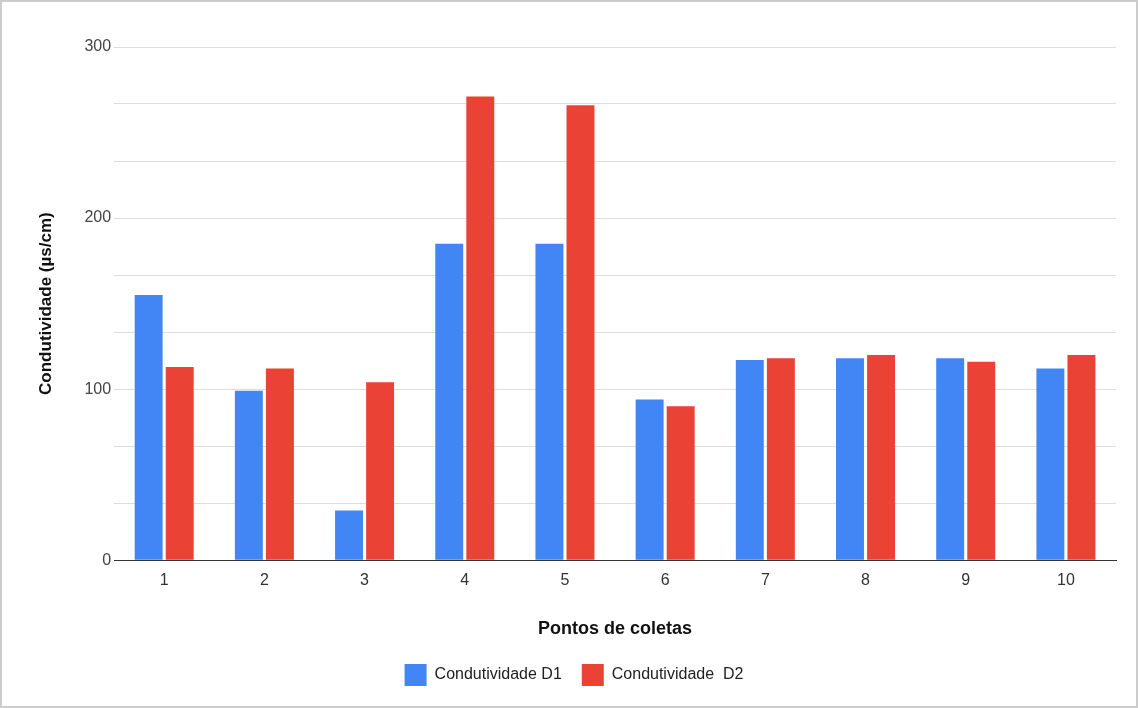 The width and height of the screenshot is (1138, 708). I want to click on x-tick-label: 8, so click(866, 580).